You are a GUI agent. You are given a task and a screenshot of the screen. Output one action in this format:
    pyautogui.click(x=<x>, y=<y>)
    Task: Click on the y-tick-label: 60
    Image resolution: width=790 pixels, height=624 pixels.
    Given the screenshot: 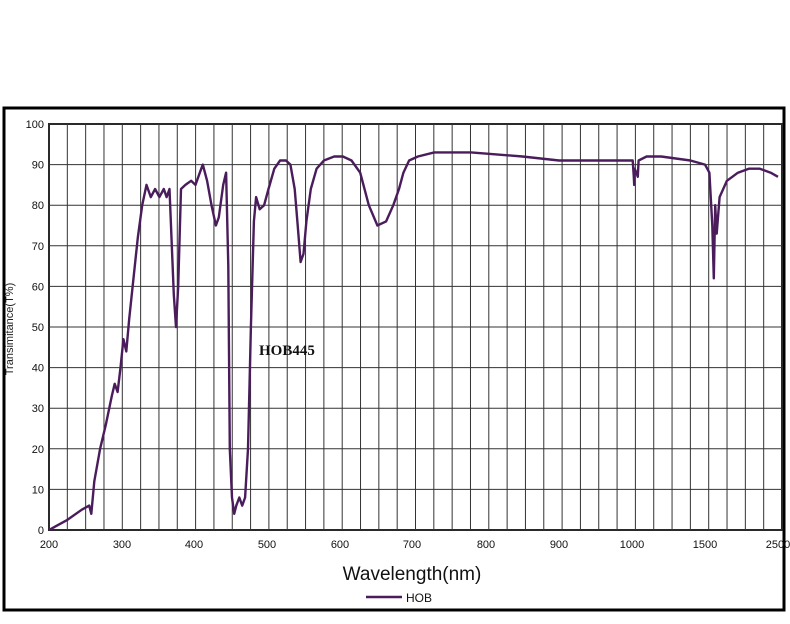 What is the action you would take?
    pyautogui.click(x=38, y=287)
    